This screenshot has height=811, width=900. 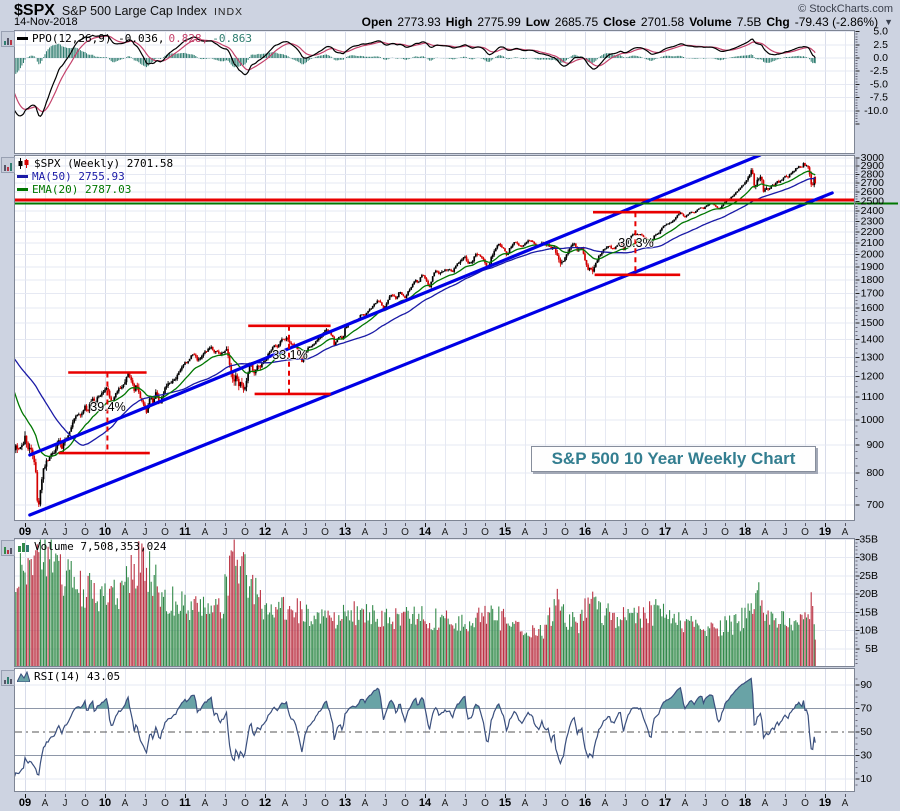 What do you see at coordinates (845, 9) in the screenshot?
I see `copyright-label: © StockCharts.com` at bounding box center [845, 9].